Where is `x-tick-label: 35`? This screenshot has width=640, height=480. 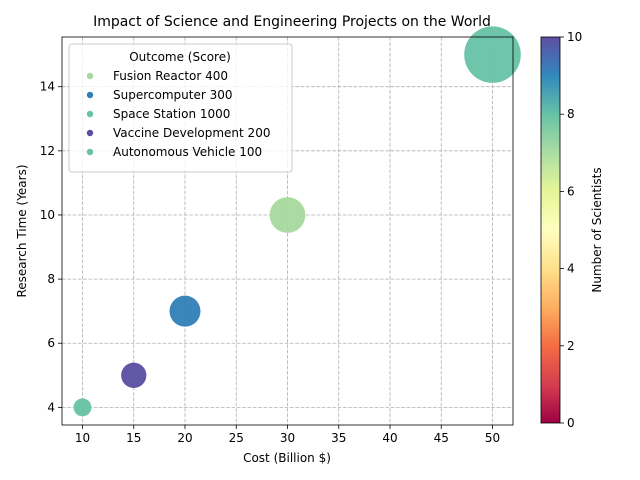
x-tick-label: 35 is located at coordinates (338, 438).